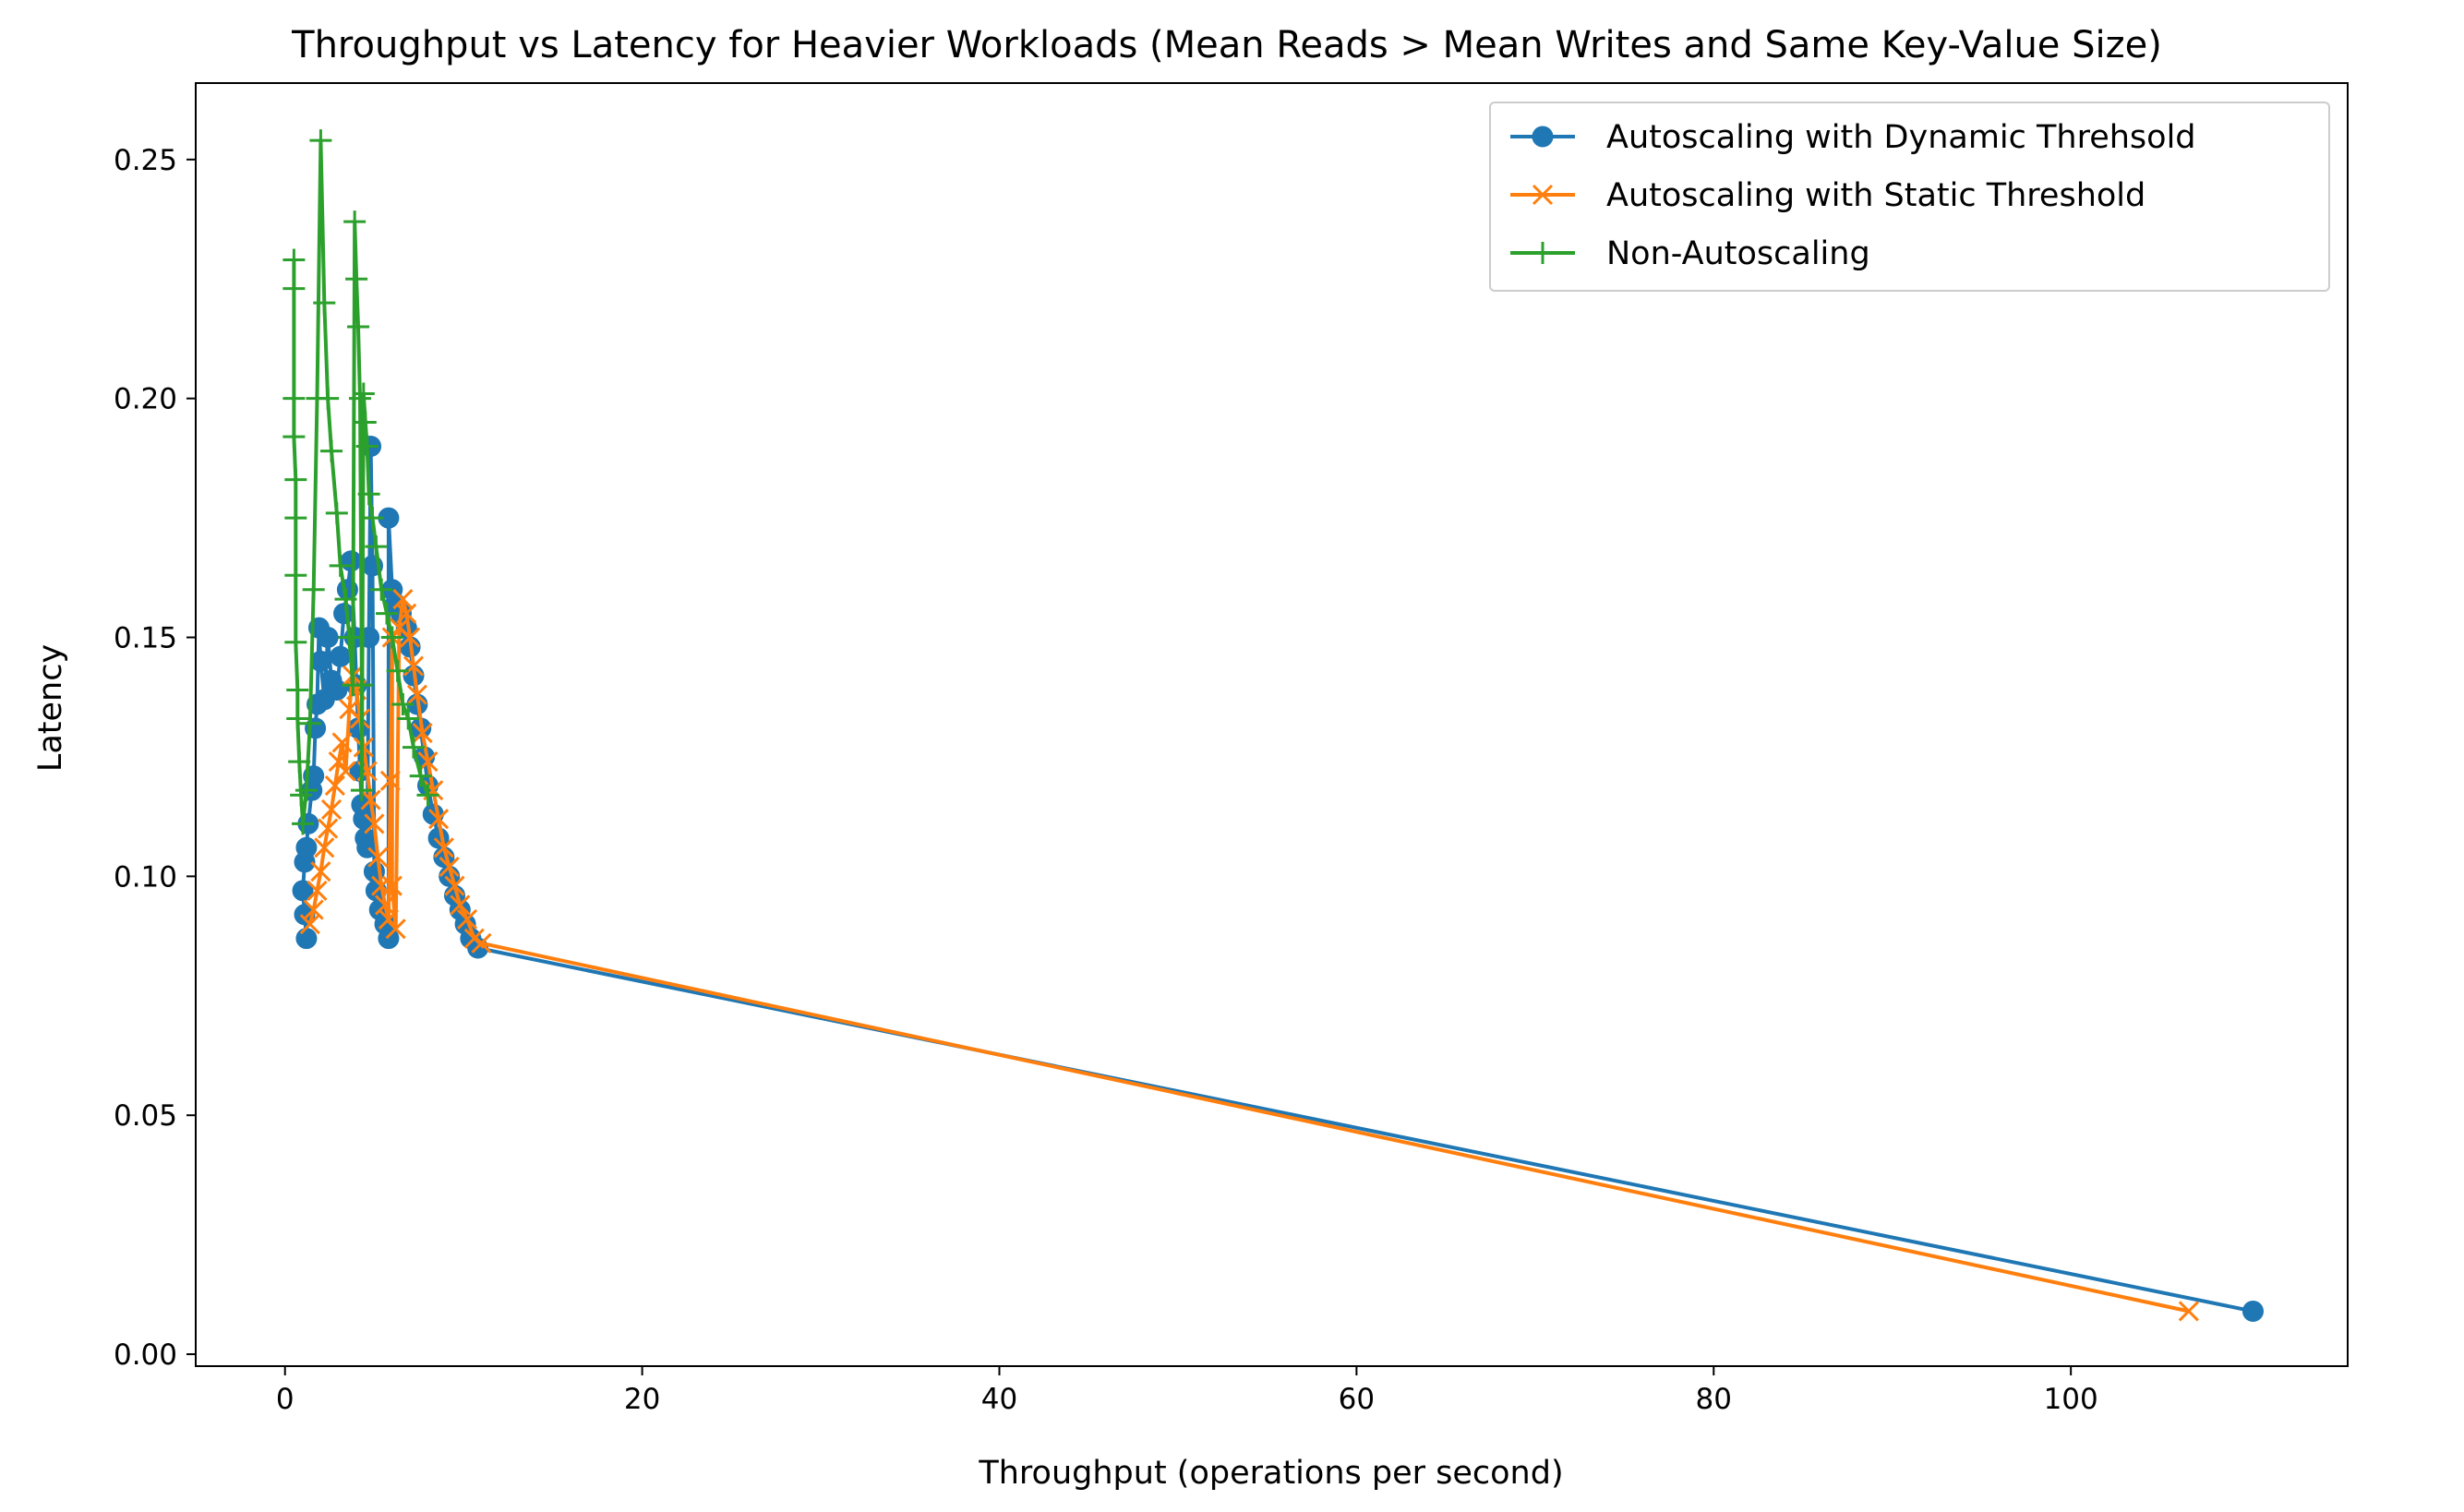 The width and height of the screenshot is (2464, 1512). What do you see at coordinates (145, 638) in the screenshot?
I see `y-tick-label: 0.15` at bounding box center [145, 638].